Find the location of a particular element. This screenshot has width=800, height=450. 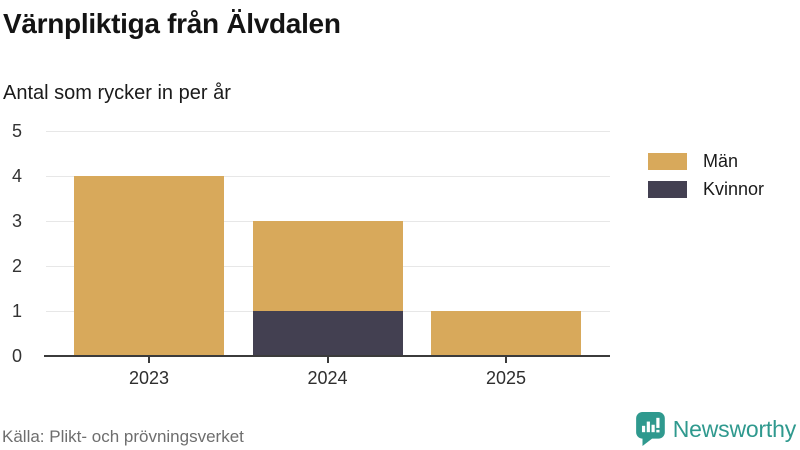

legend-item-women: Kvinnor is located at coordinates (706, 188).